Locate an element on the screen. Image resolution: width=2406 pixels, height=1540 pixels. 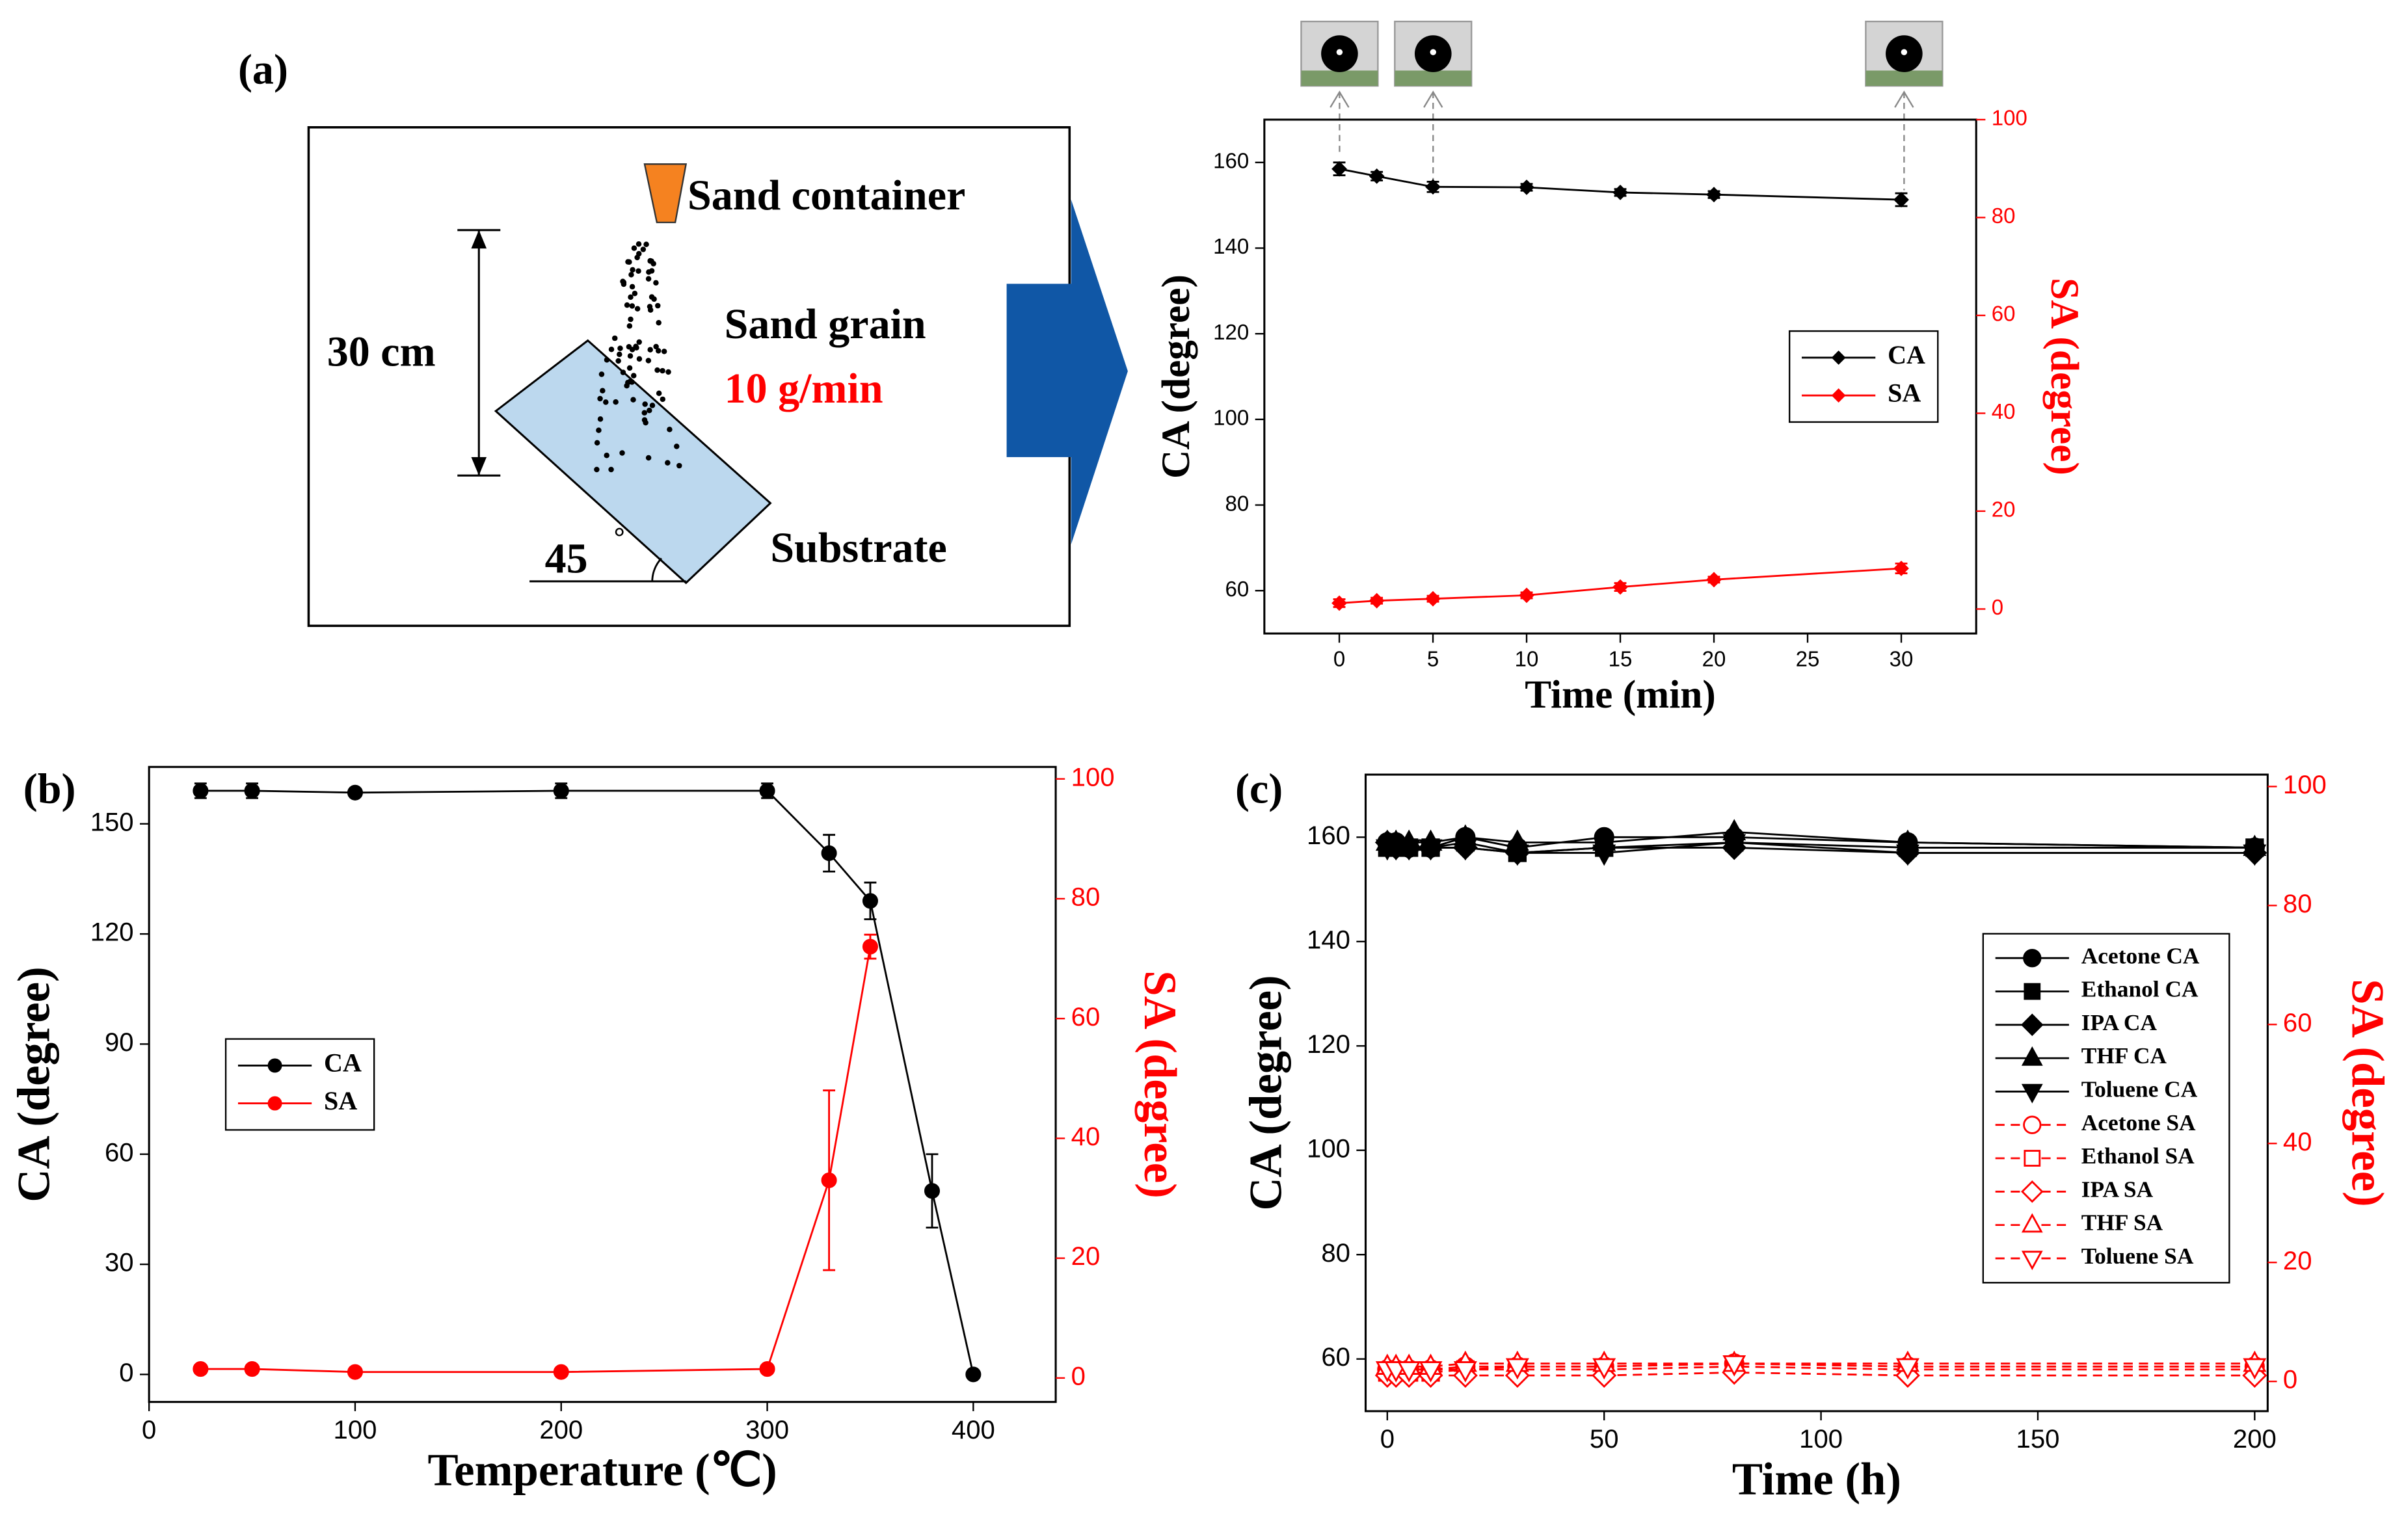
arrow-head is located at coordinates (479, 239).